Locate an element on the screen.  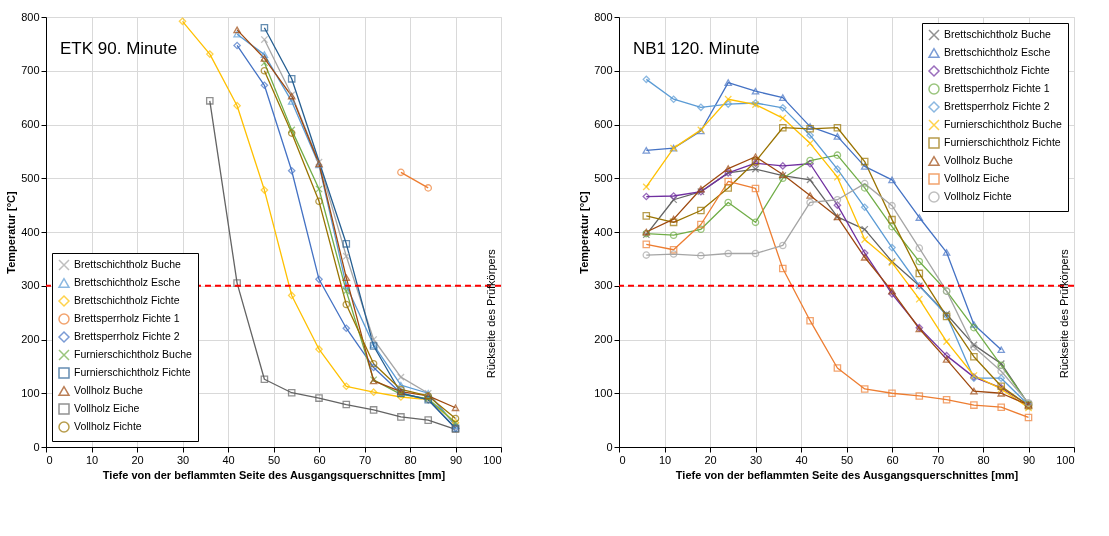
annotation: NB1 120. Minute is located at coordinates (696, 48).